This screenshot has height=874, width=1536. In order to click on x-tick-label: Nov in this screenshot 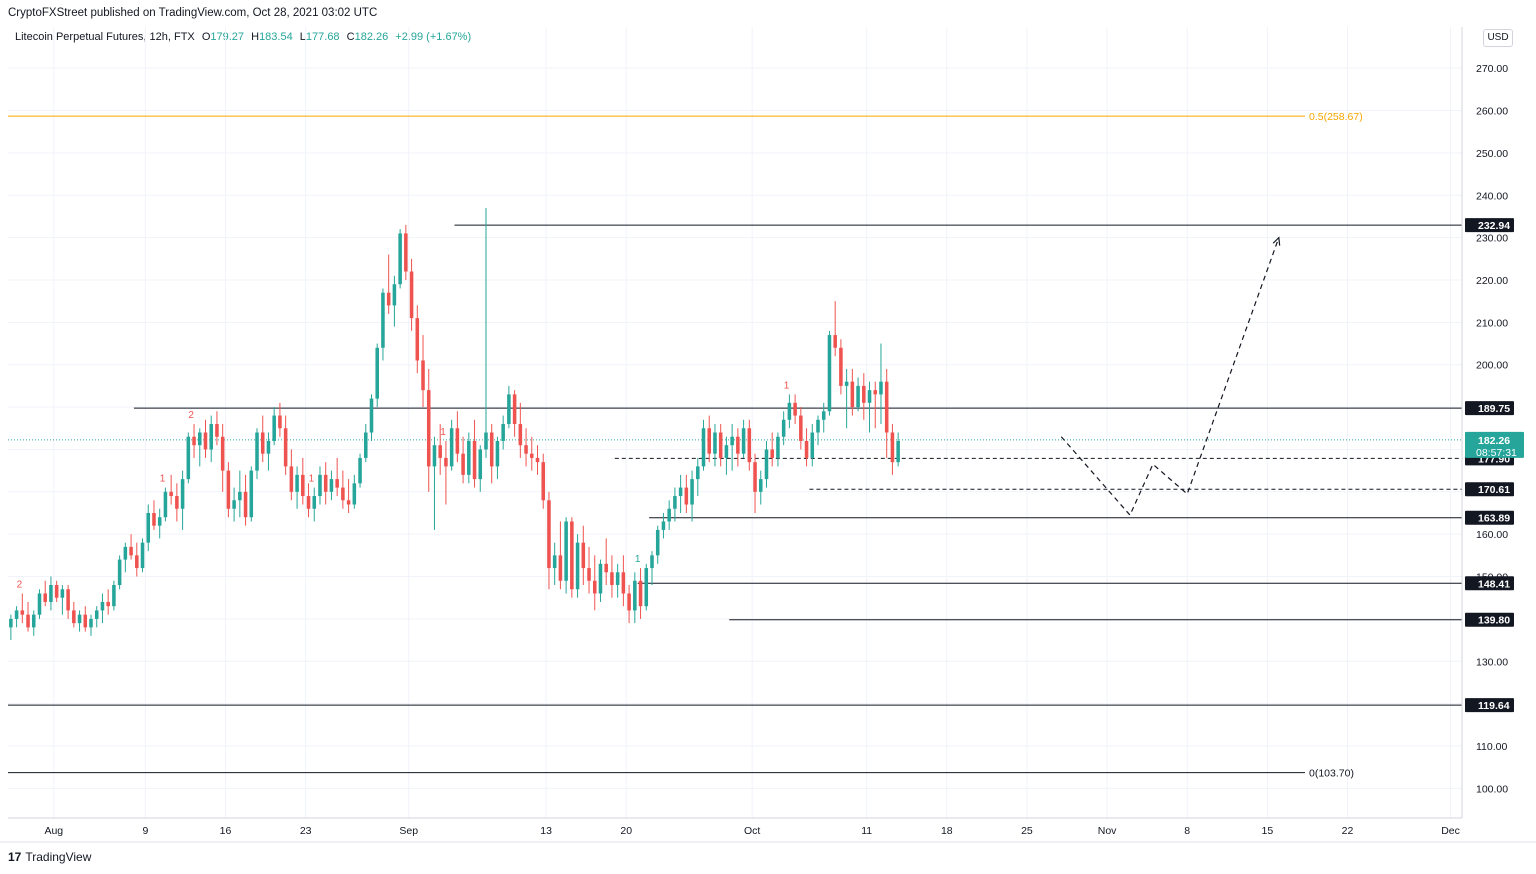, I will do `click(1107, 831)`.